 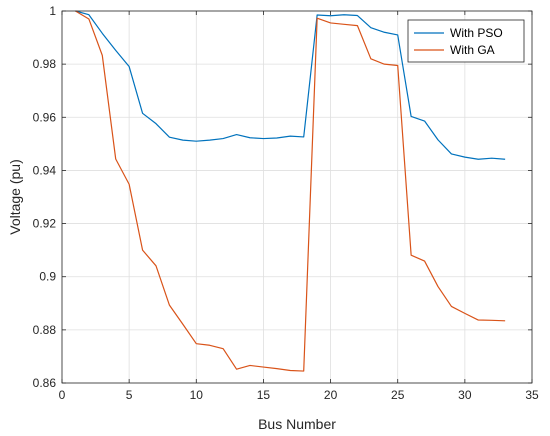 What do you see at coordinates (331, 395) in the screenshot?
I see `x-tick-label: 20` at bounding box center [331, 395].